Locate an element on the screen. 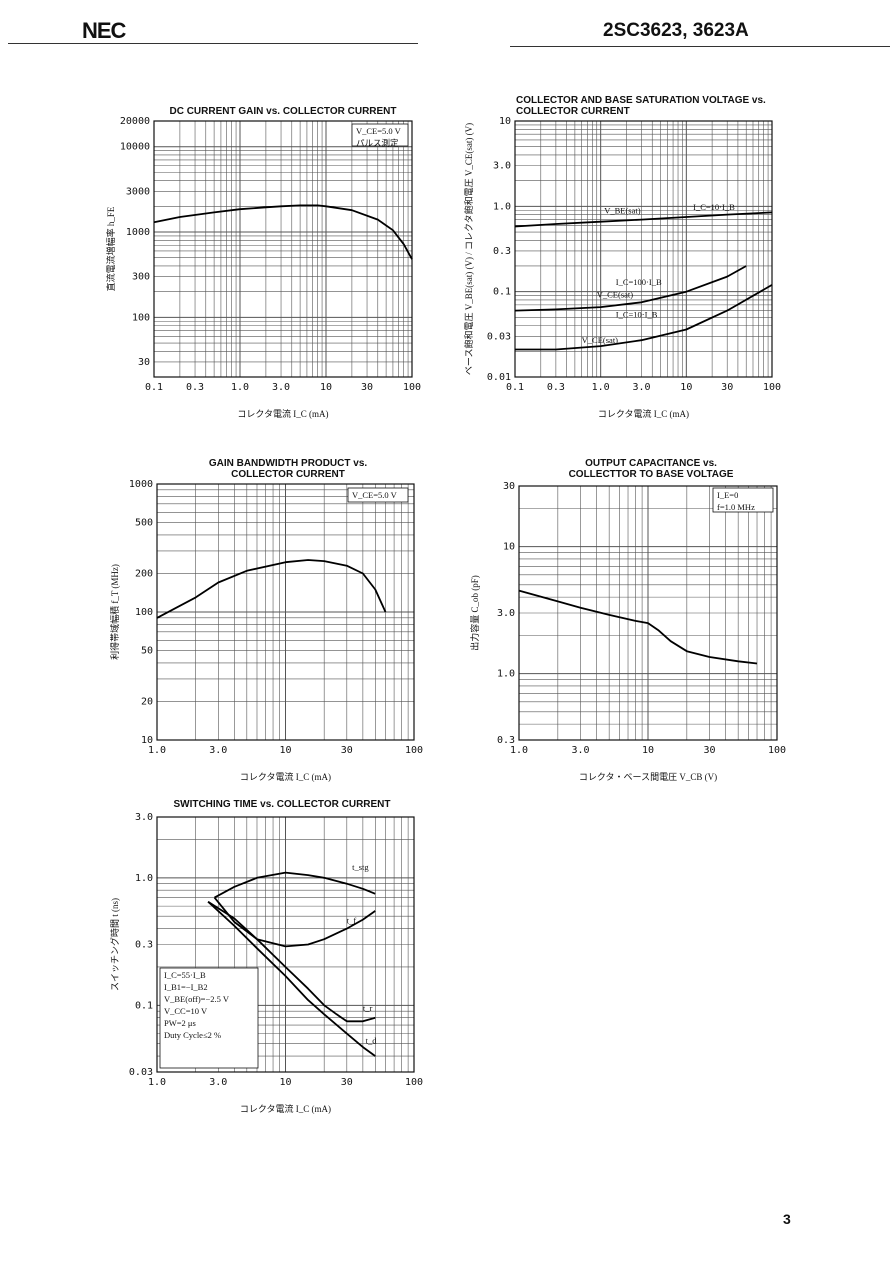  chart-title: SWITCHING TIME vs. COLLECTOR CURRENT is located at coordinates (281, 804).